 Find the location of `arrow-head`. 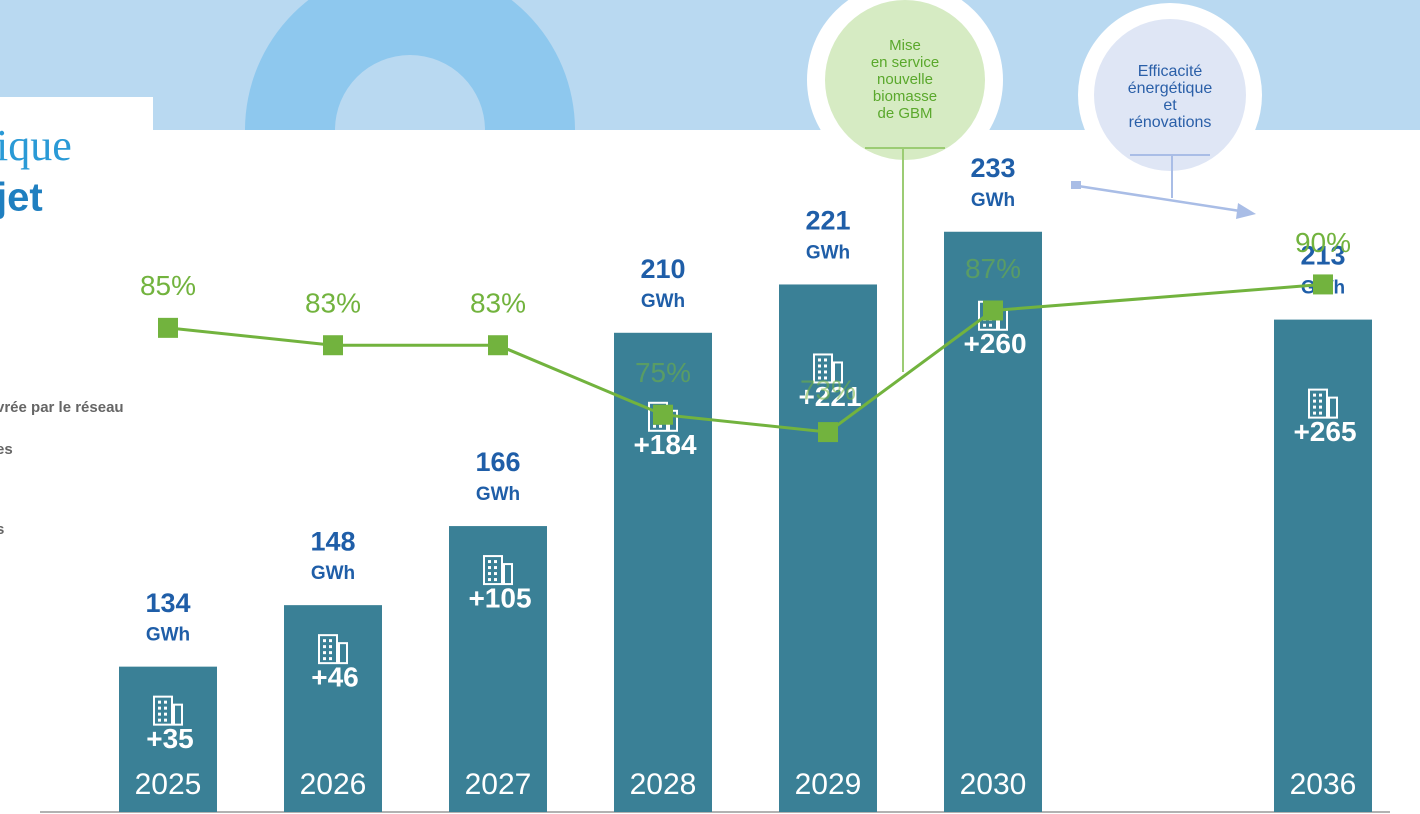

arrow-head is located at coordinates (1246, 211).